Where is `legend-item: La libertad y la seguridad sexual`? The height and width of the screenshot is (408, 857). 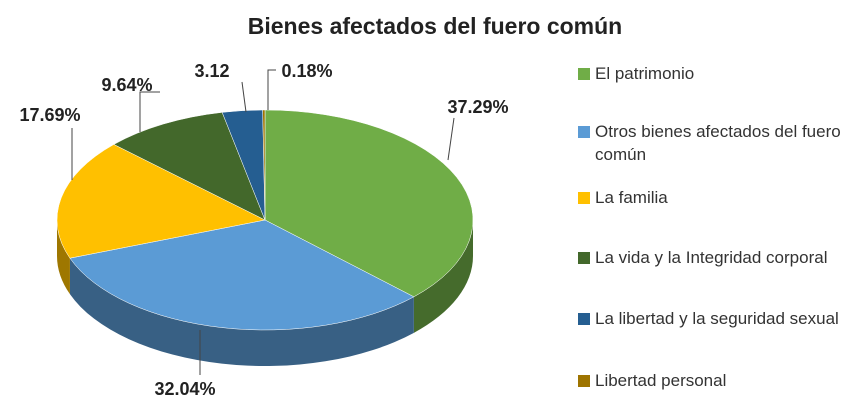 legend-item: La libertad y la seguridad sexual is located at coordinates (715, 318).